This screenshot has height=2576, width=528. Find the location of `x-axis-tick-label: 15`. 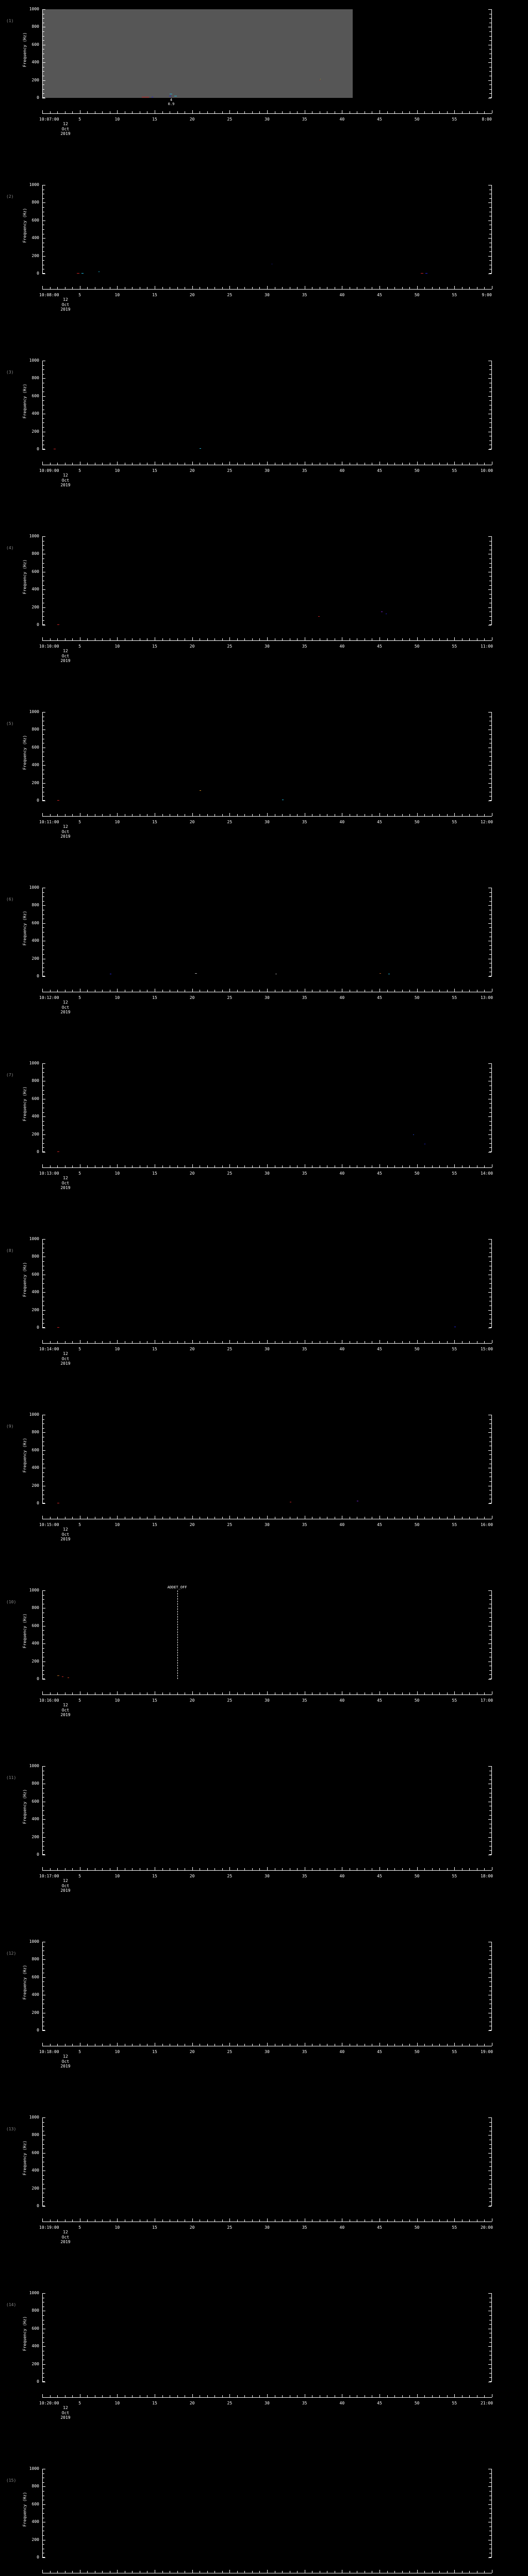

x-axis-tick-label: 15 is located at coordinates (154, 646).